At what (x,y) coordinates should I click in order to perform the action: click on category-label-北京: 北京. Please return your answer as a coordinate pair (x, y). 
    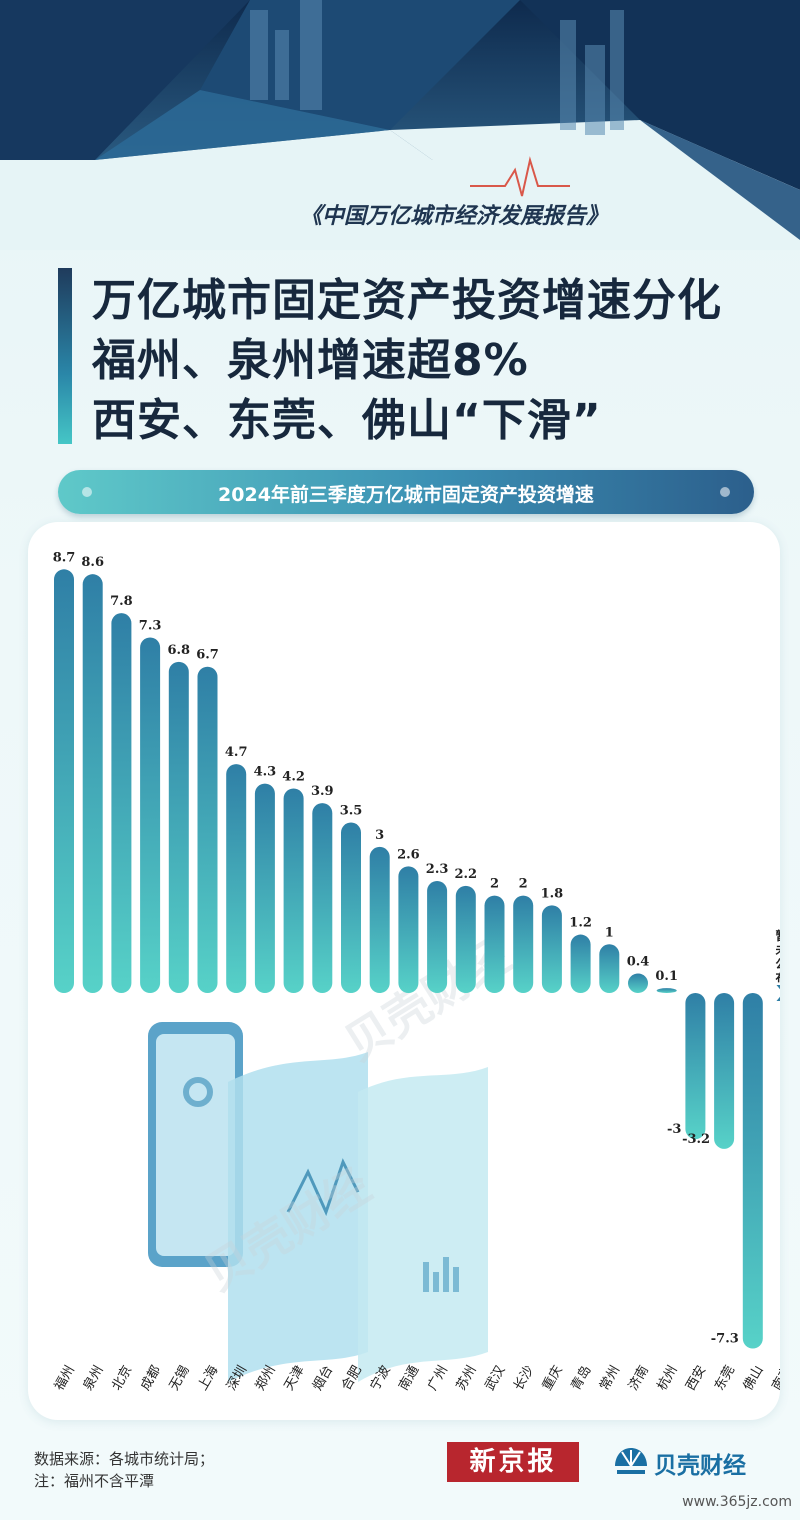
    Looking at the image, I should click on (122, 1378).